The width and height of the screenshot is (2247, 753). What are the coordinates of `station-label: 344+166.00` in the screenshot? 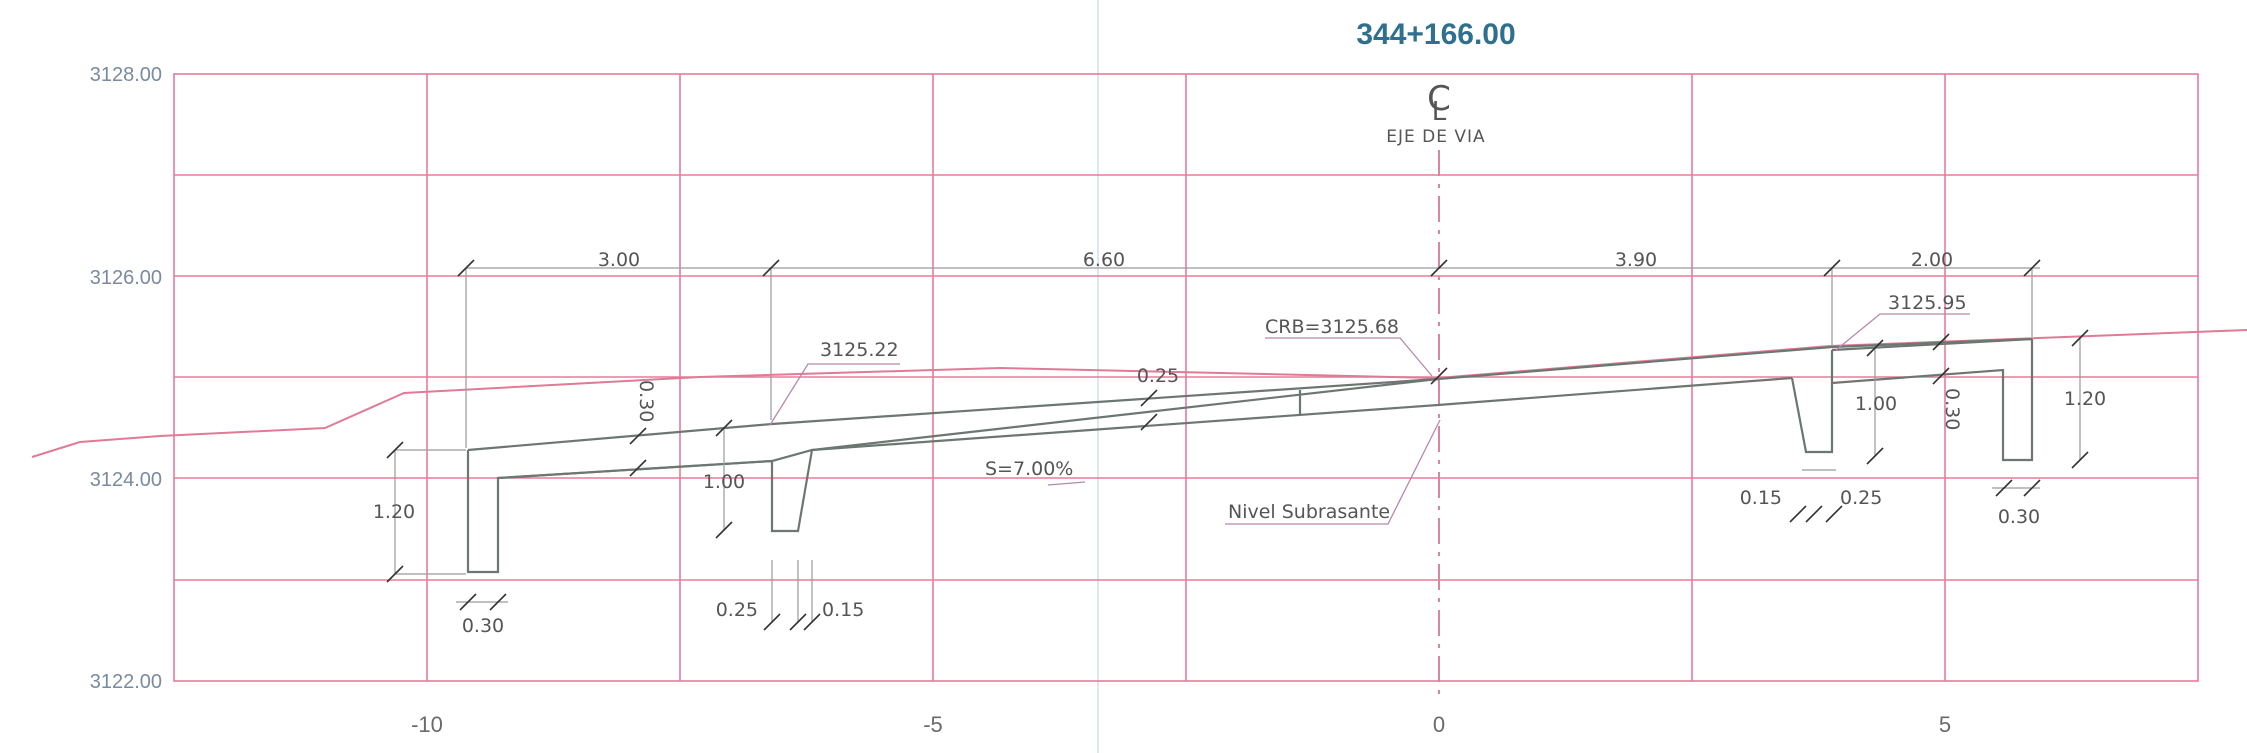 It's located at (1435, 34).